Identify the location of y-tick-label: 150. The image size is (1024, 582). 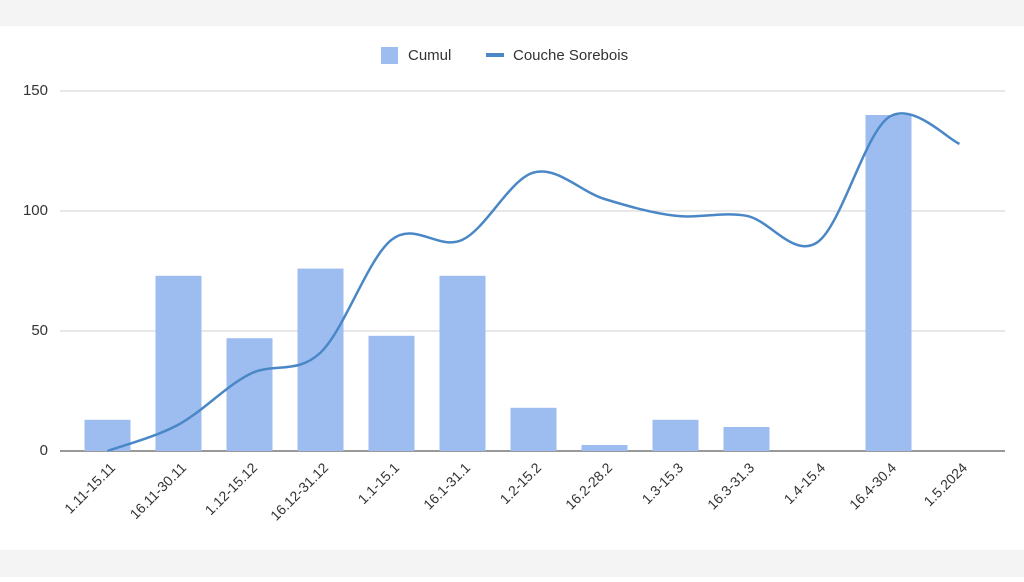
(35, 90).